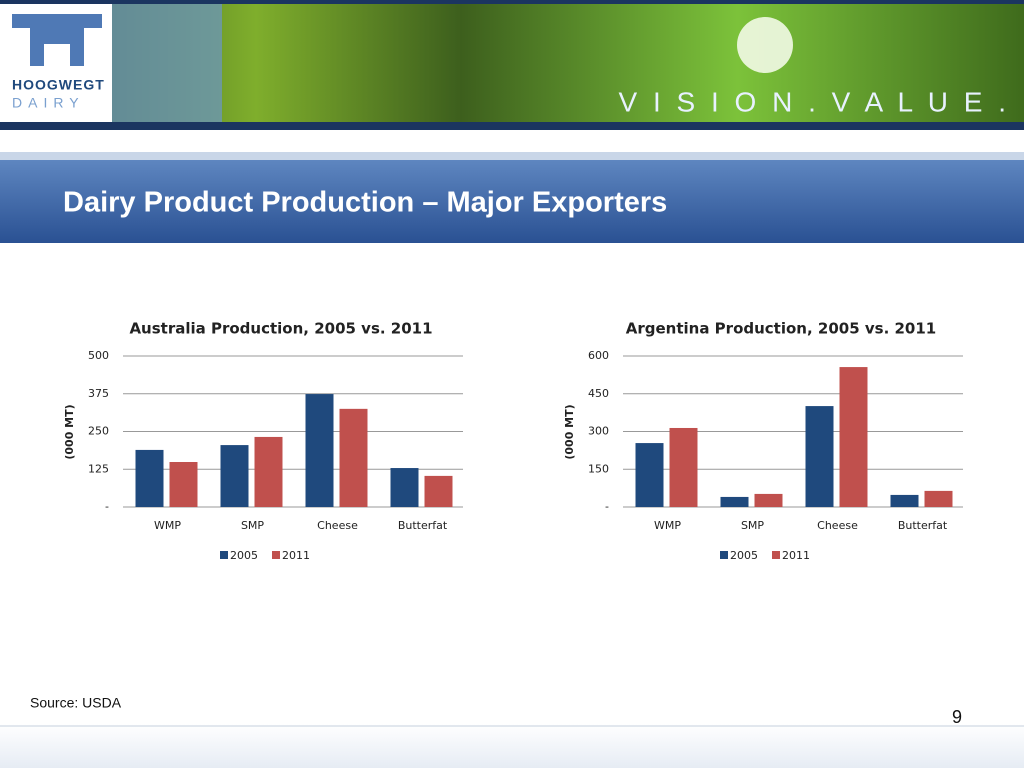 This screenshot has width=1024, height=773. Describe the element at coordinates (167, 63) in the screenshot. I see `banner-panel` at that location.